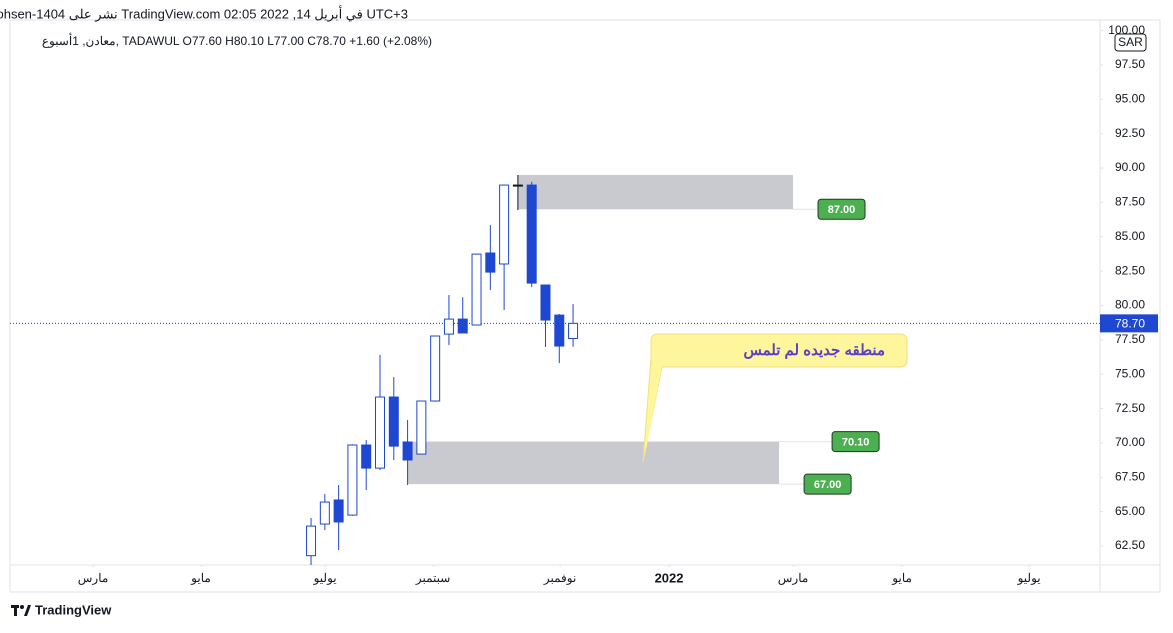 This screenshot has height=633, width=1173. What do you see at coordinates (814, 350) in the screenshot?
I see `callout-text: منطقه جديده لم تلمس` at bounding box center [814, 350].